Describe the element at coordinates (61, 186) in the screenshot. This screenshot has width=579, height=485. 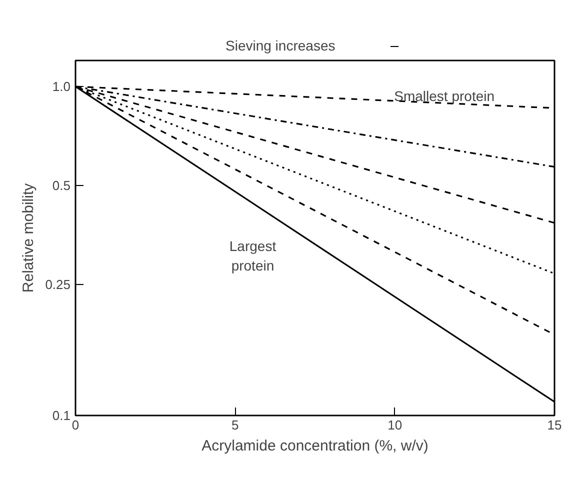
I see `y-tick-label: 0.5` at that location.